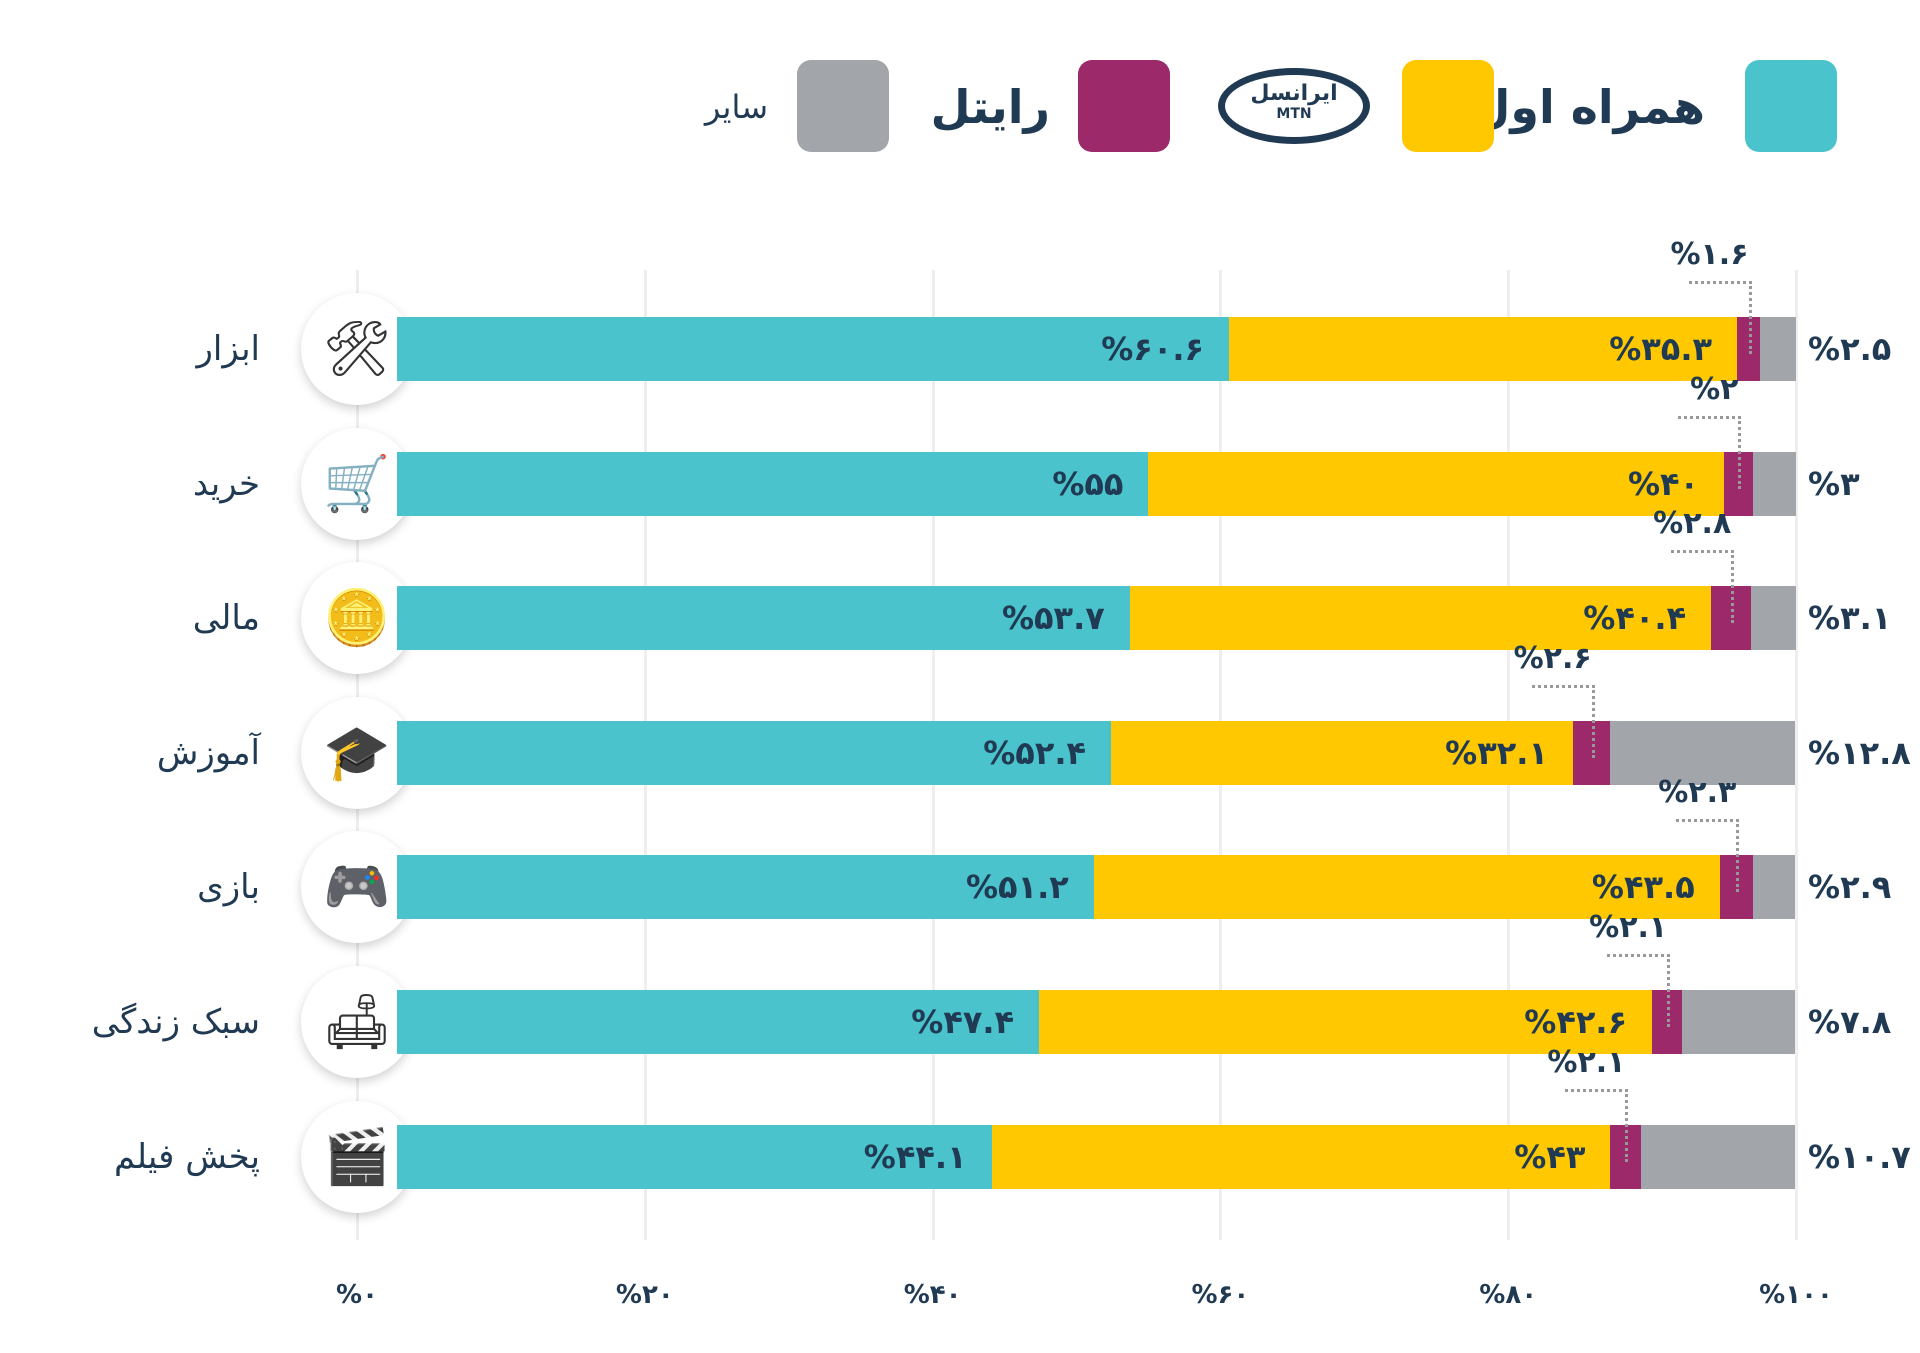 The image size is (1920, 1353). I want to click on shopping-cart-icon: 🛒, so click(357, 483).